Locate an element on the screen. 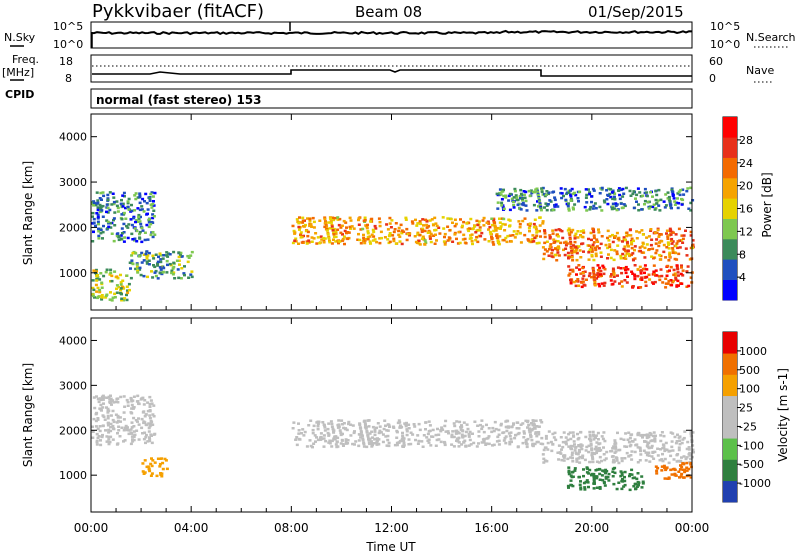  x-tick-5: 20:00 is located at coordinates (592, 528).